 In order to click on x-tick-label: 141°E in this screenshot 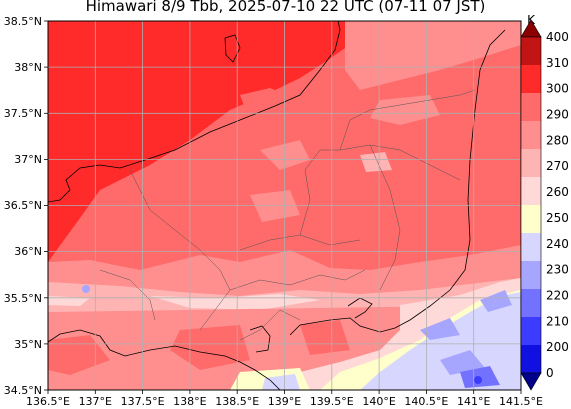, I will do `click(473, 401)`.